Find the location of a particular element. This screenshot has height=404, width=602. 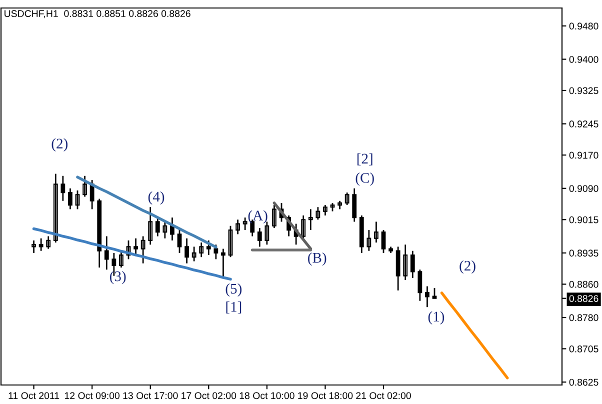

y-tick-label: 0.8705 is located at coordinates (583, 348).